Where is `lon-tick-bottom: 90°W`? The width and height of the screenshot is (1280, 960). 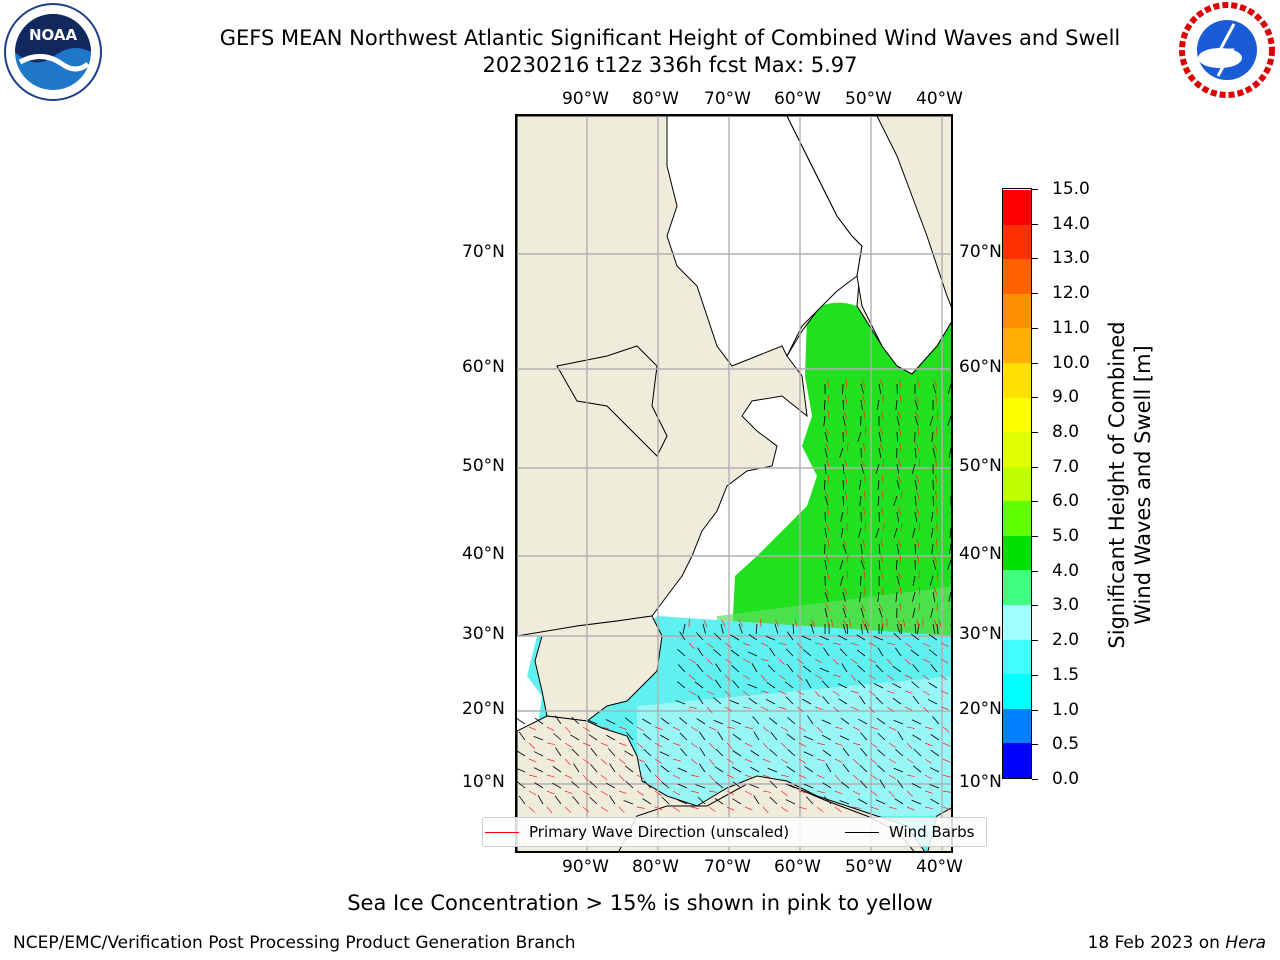 lon-tick-bottom: 90°W is located at coordinates (585, 867).